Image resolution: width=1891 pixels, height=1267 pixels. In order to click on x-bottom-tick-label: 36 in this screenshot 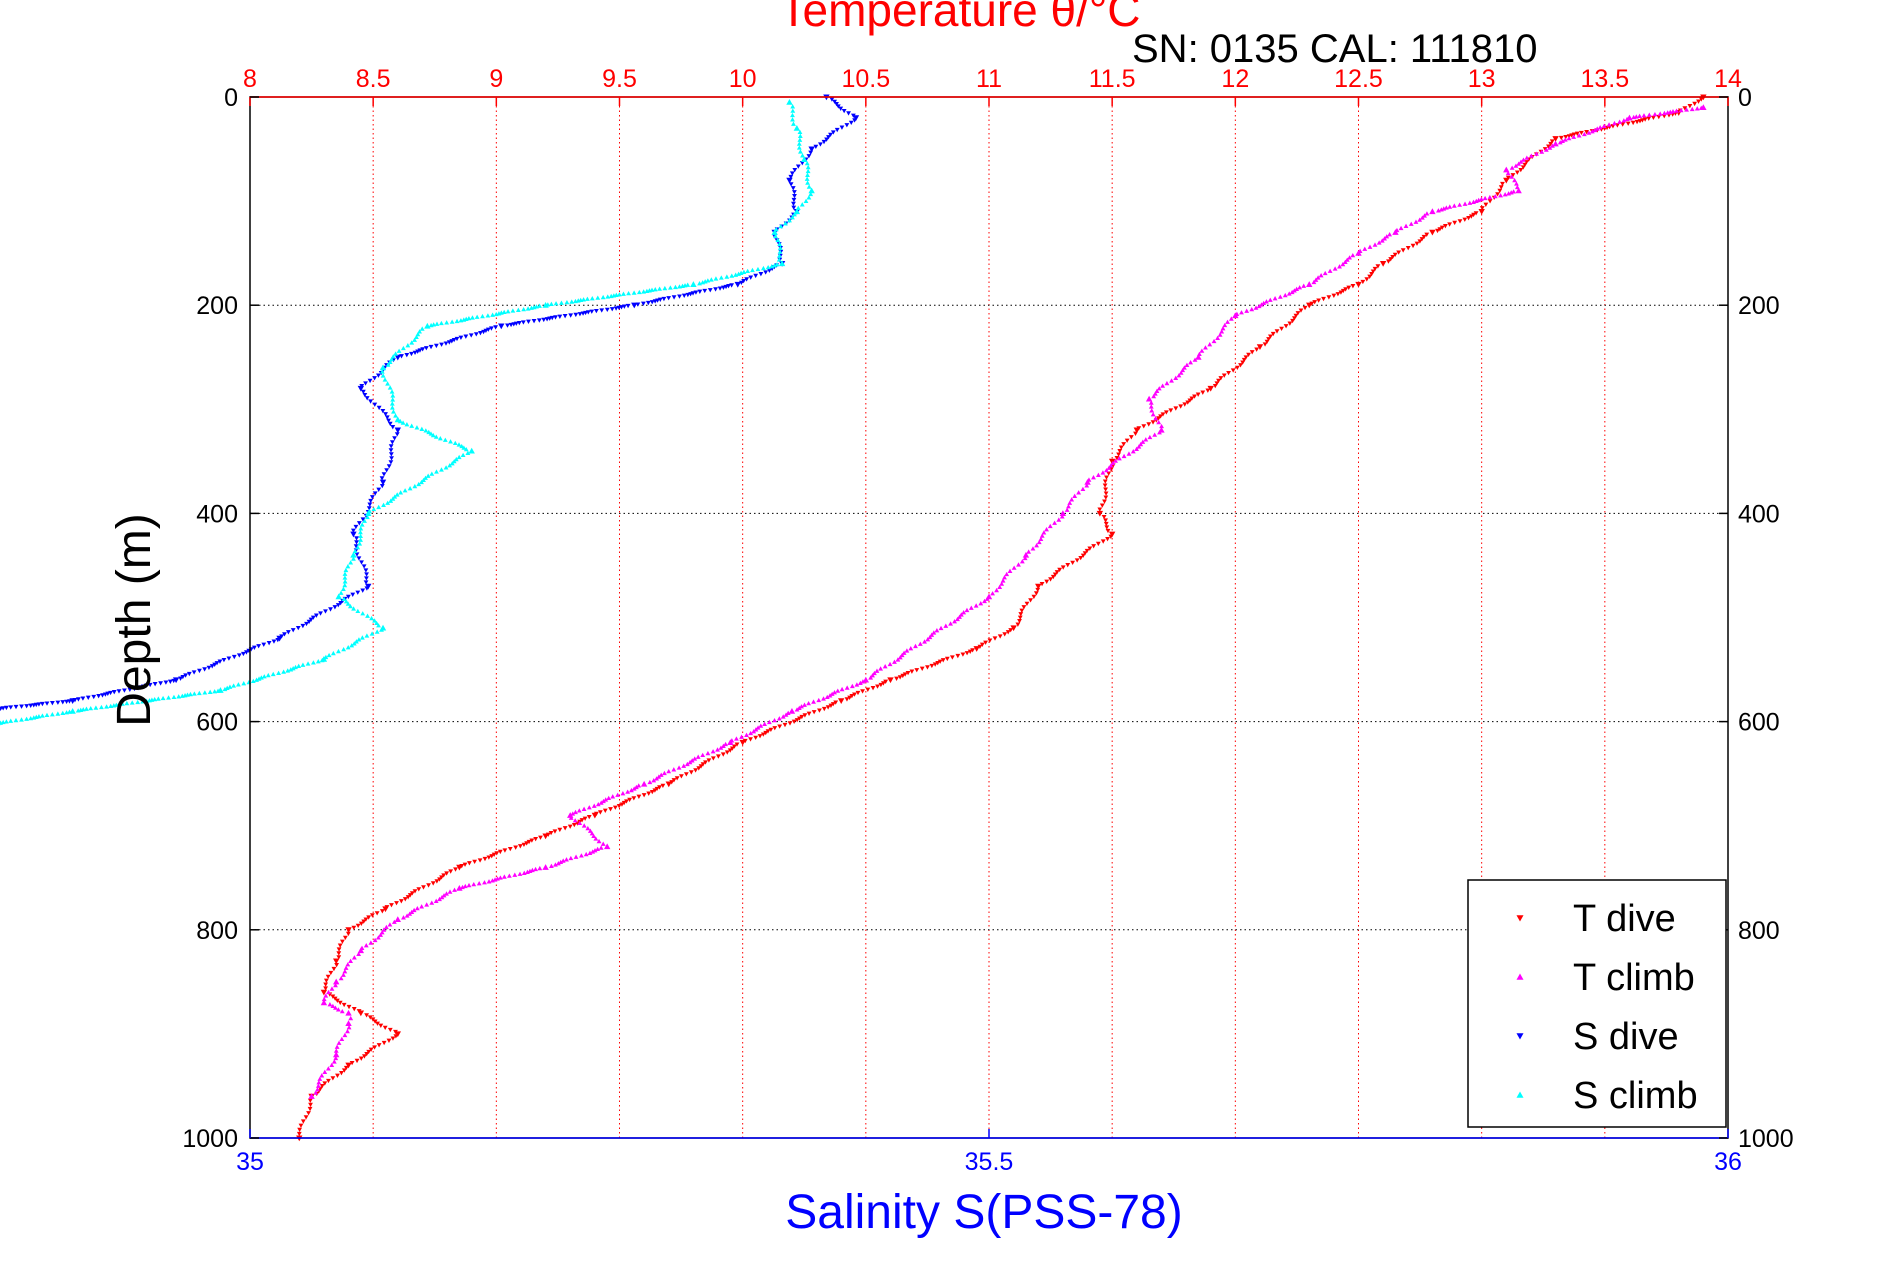, I will do `click(1728, 1162)`.